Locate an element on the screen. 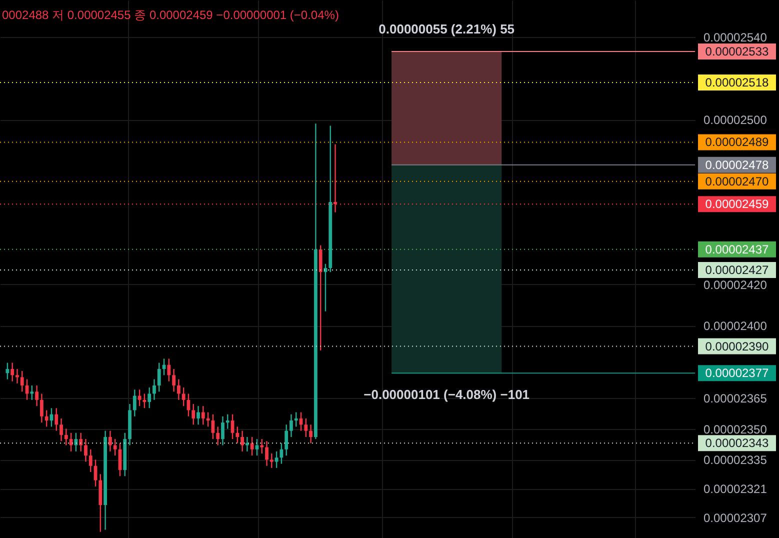 This screenshot has width=779, height=538. ref-line-label: 0.00002470 is located at coordinates (737, 181).